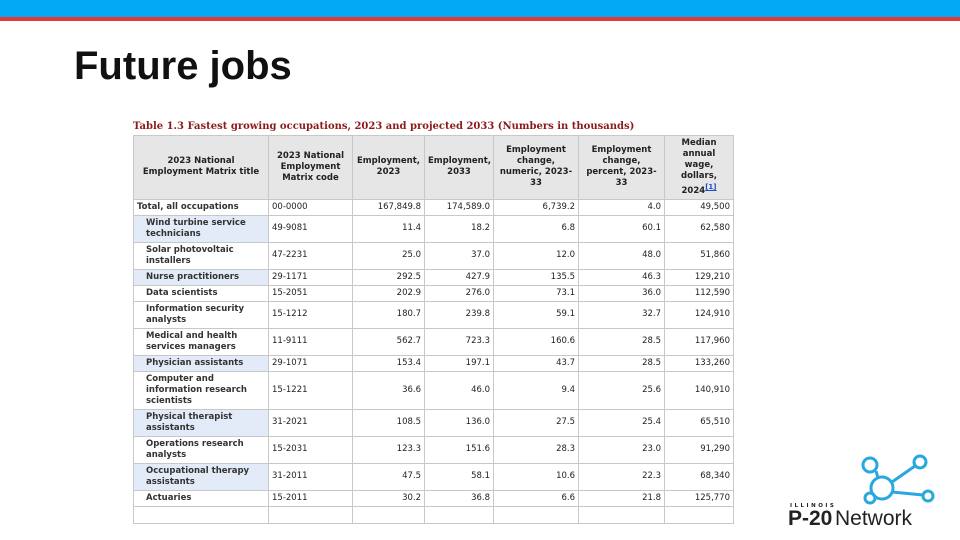 This screenshot has width=960, height=540. I want to click on header-cell: Employment, 2023, so click(388, 167).